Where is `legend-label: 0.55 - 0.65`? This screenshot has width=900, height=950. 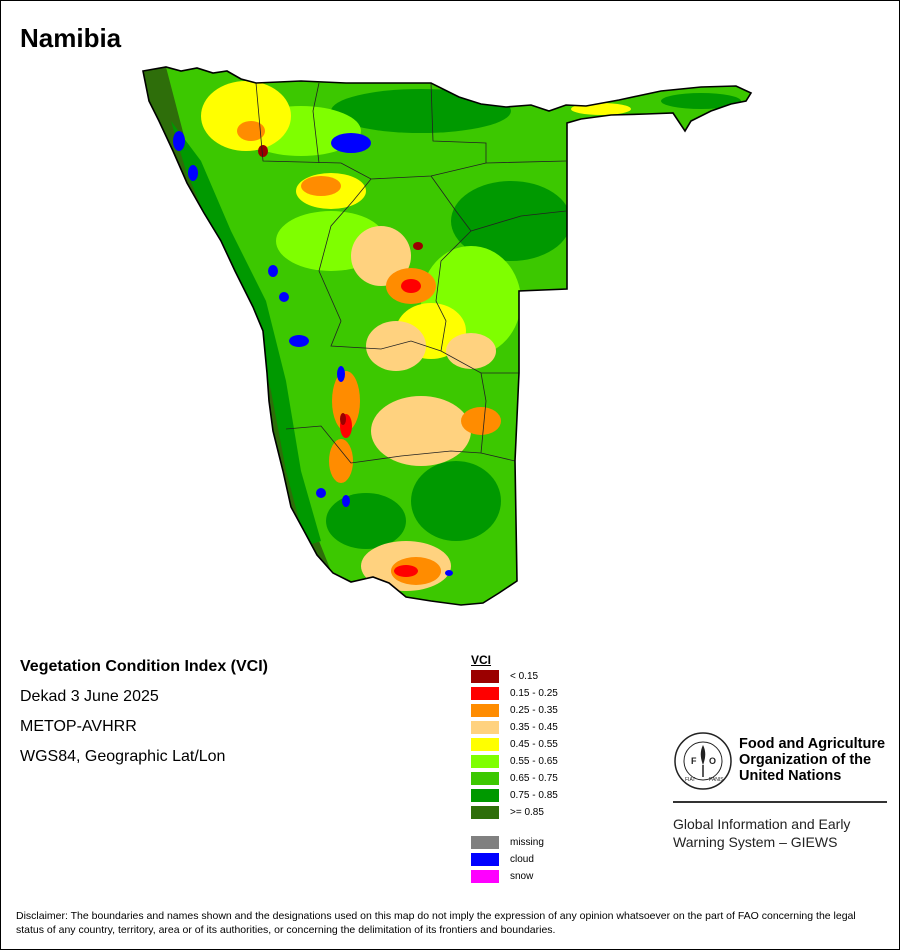 legend-label: 0.55 - 0.65 is located at coordinates (534, 761).